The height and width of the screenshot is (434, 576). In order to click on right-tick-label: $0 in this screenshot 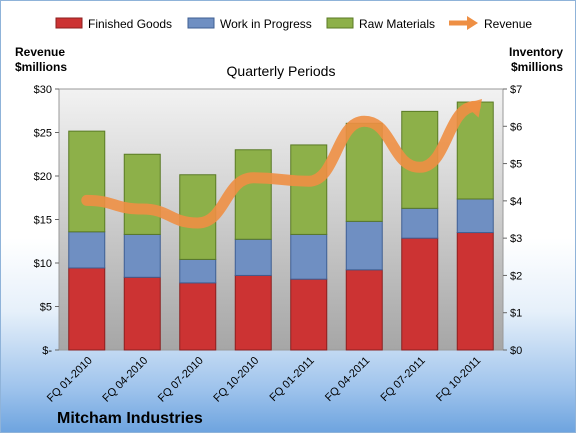, I will do `click(516, 351)`.